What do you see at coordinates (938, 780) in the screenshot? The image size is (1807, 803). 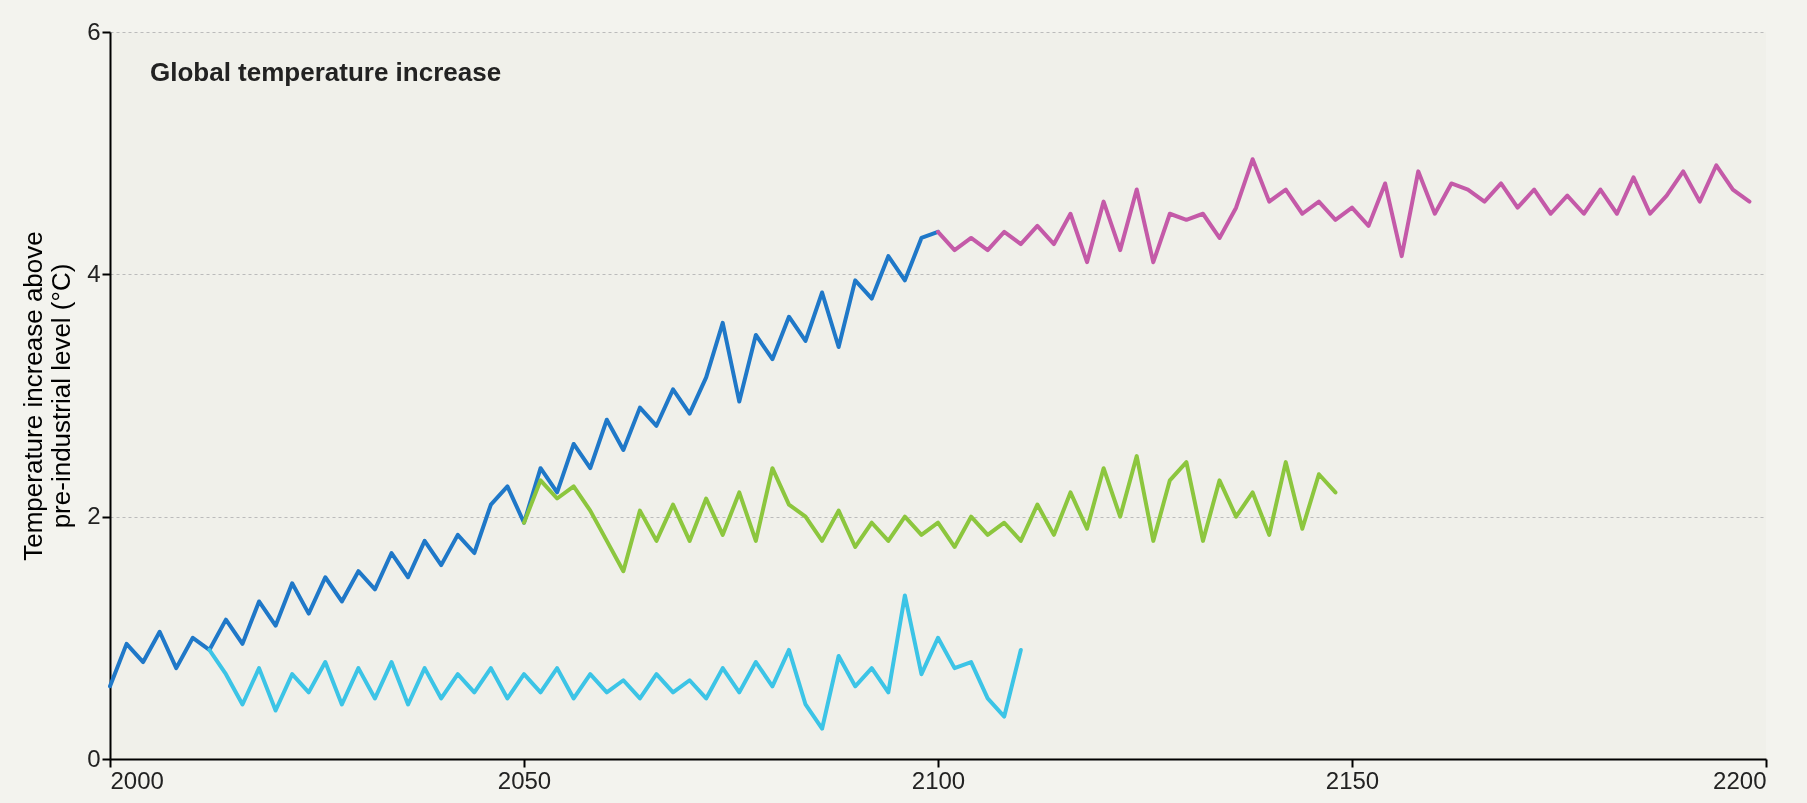 I see `x-tick-label: 2100` at bounding box center [938, 780].